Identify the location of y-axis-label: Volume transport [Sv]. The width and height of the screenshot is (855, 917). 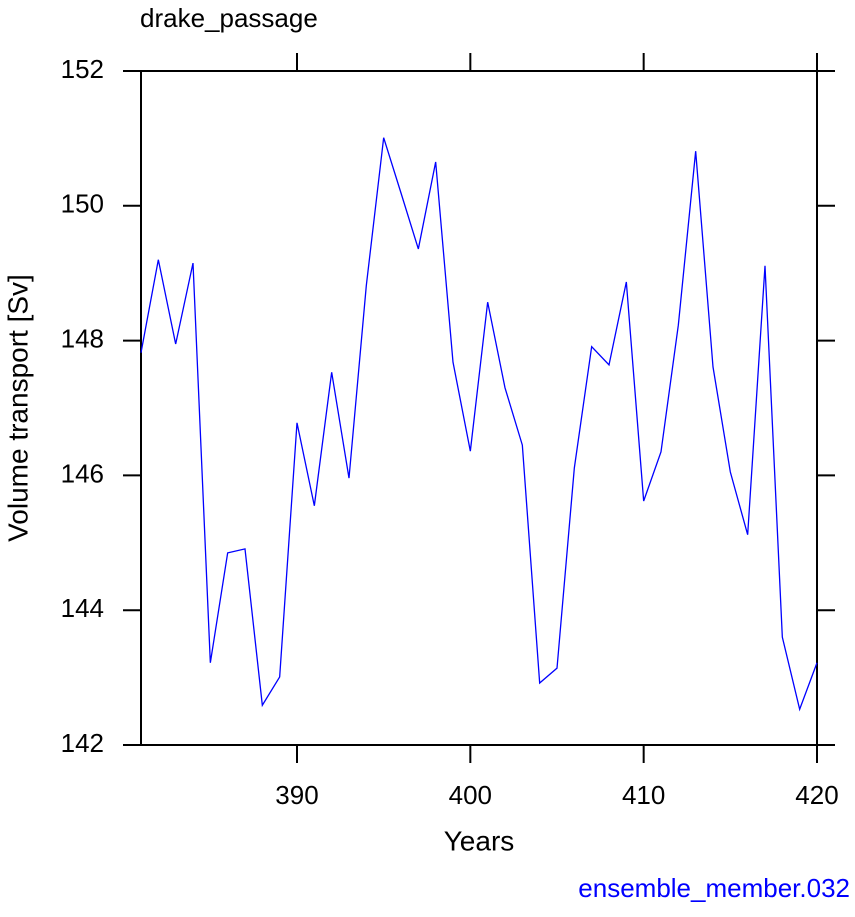
(17, 408).